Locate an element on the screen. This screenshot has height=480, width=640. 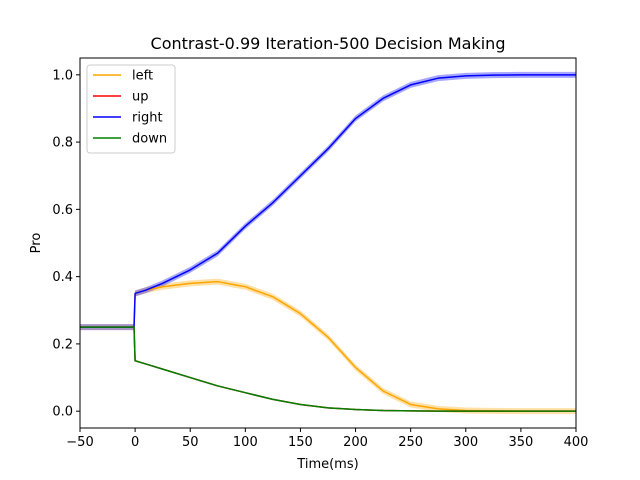
y-tick-label: 0.6 is located at coordinates (62, 210).